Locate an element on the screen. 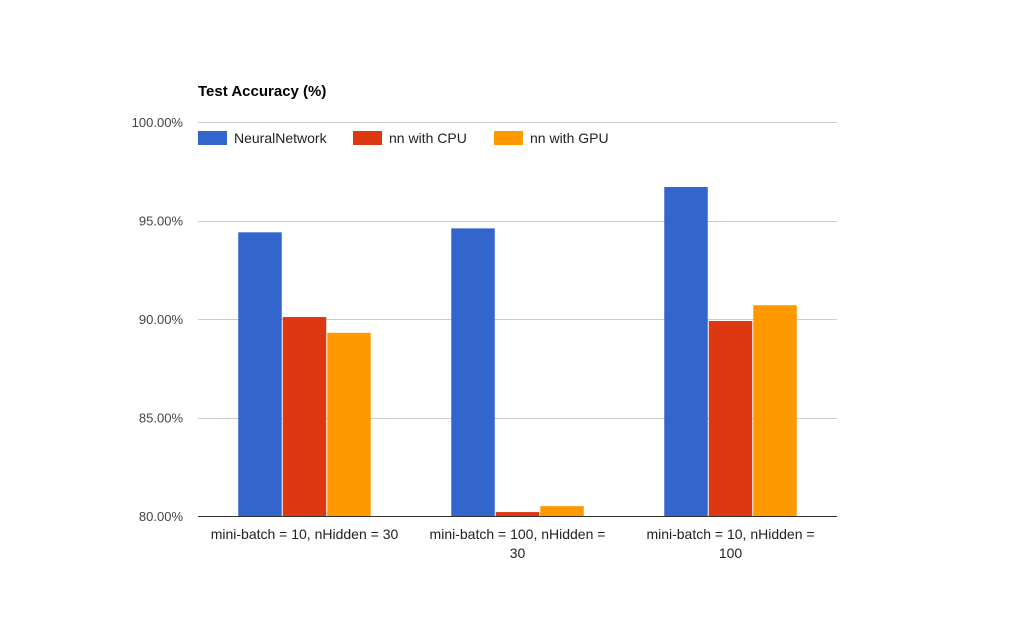  y-axis-tick-labels: 80.00% 85.00% 90.00% 95.00% 100.00% is located at coordinates (158, 319).